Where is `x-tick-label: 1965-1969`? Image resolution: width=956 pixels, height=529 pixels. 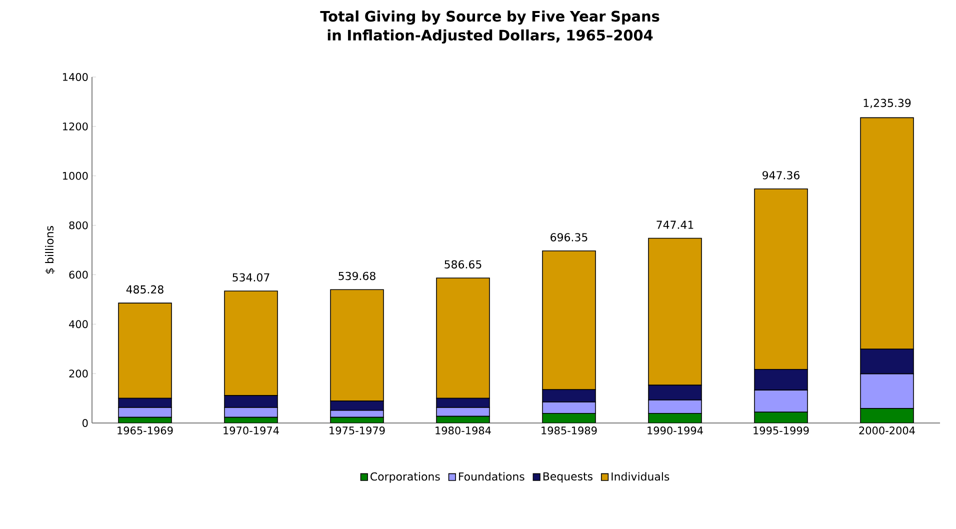
x-tick-label: 1965-1969 is located at coordinates (145, 430).